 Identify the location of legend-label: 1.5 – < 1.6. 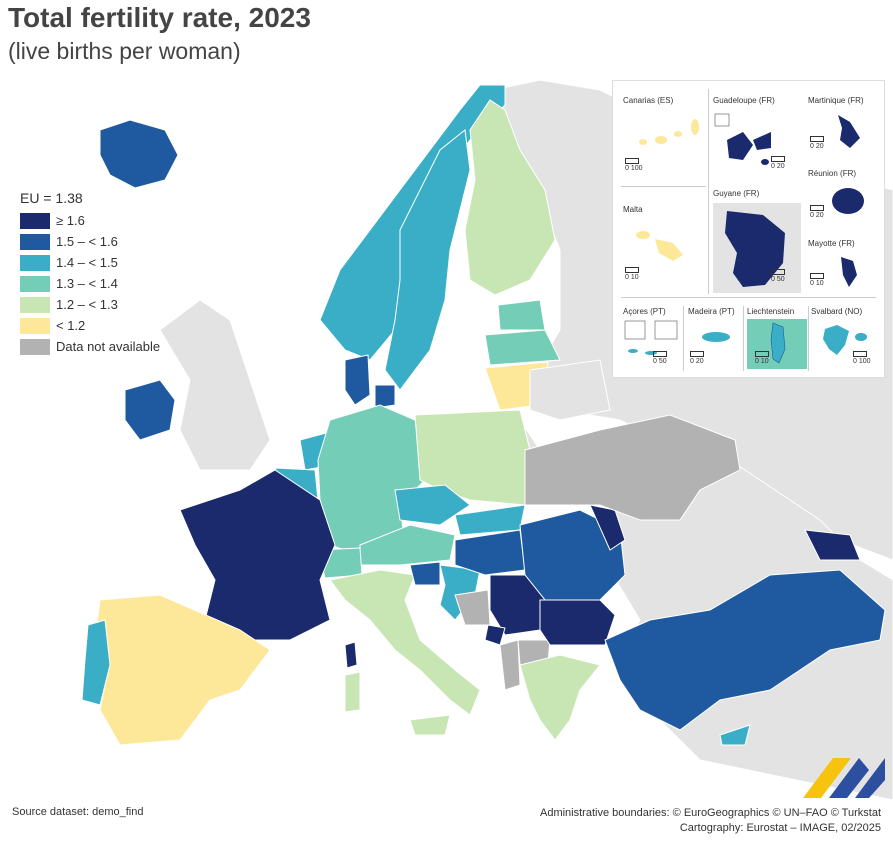
(87, 241).